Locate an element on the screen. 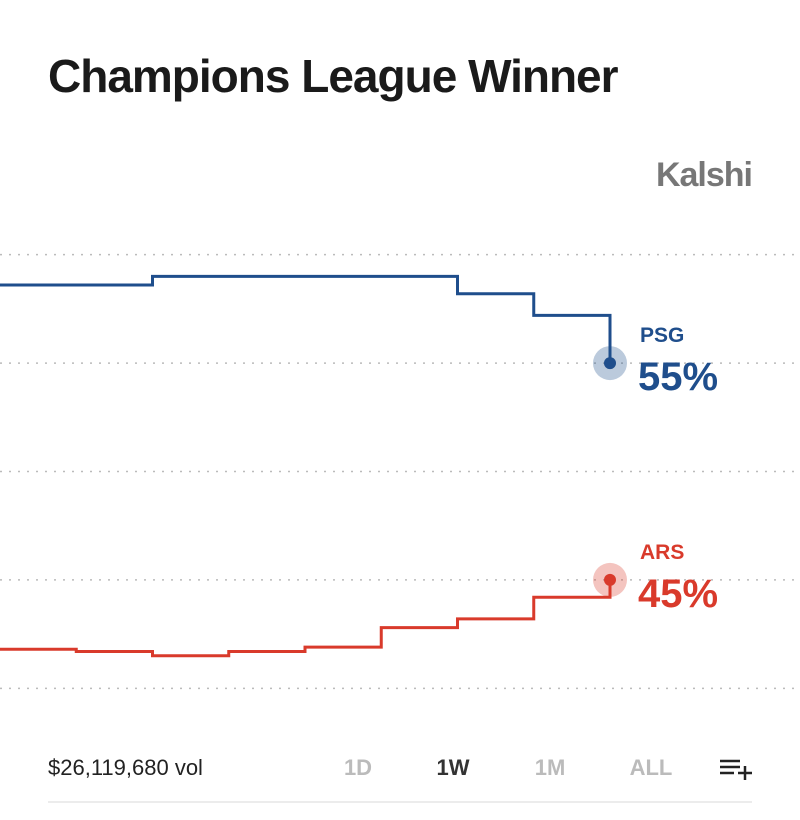  value-label: 45% is located at coordinates (678, 594).